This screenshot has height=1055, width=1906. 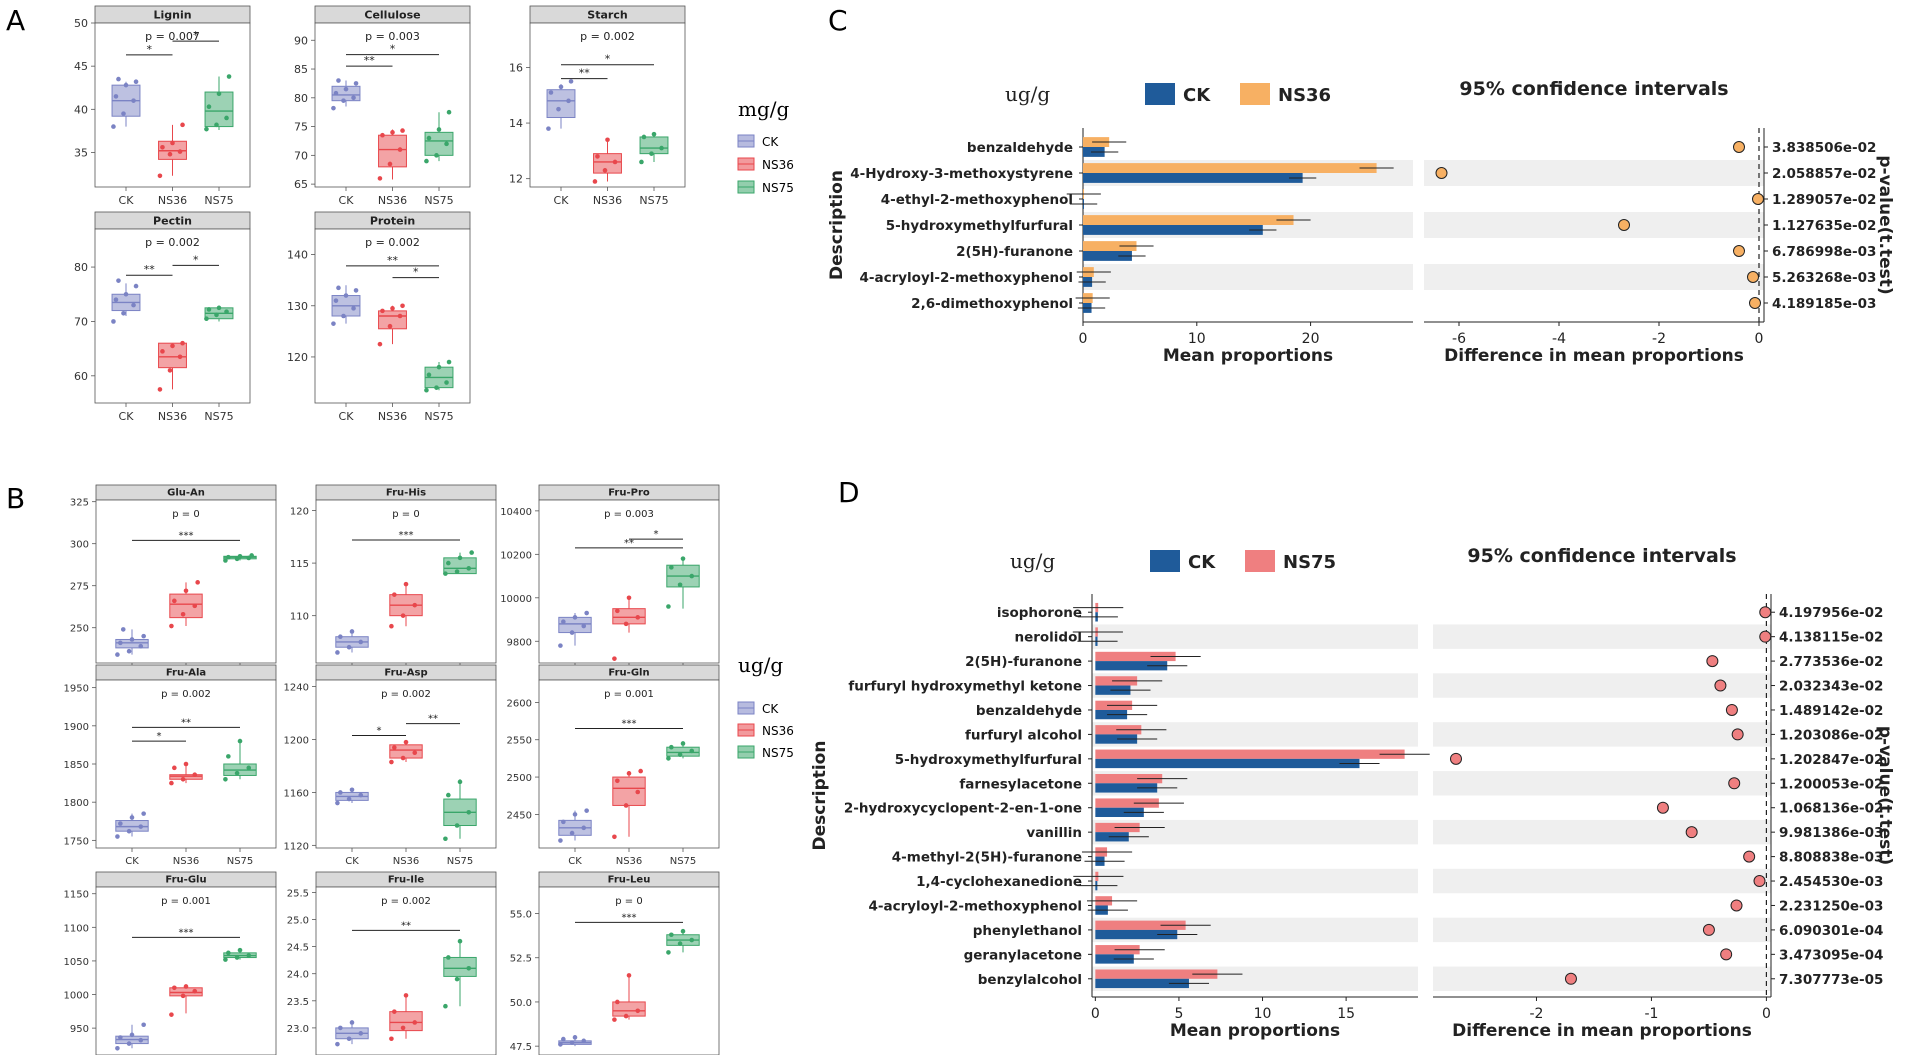 I want to click on x-tick-label: NS36, so click(x=172, y=200).